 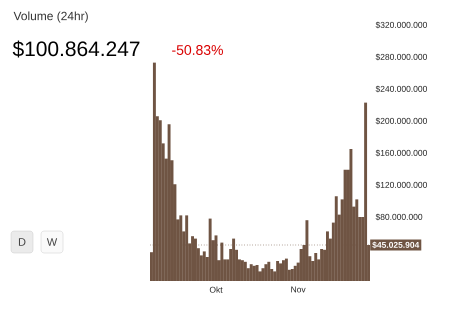 I want to click on y-tick-label: $280.000.000, so click(x=401, y=57).